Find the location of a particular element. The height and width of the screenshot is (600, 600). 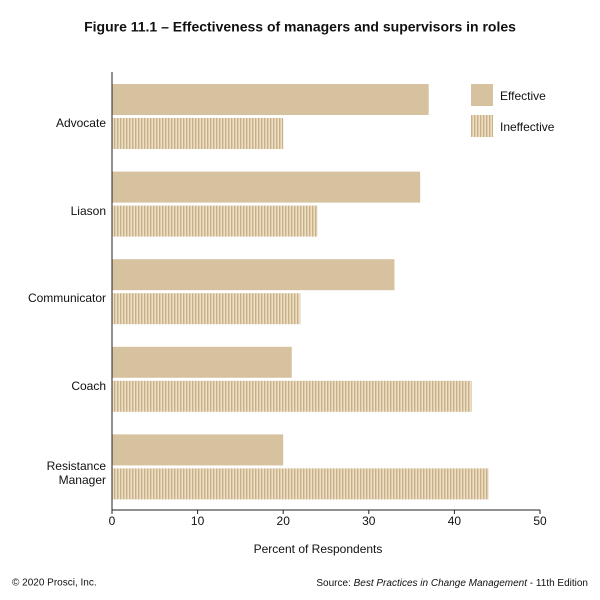

y-tick-label: Liason is located at coordinates (88, 210).